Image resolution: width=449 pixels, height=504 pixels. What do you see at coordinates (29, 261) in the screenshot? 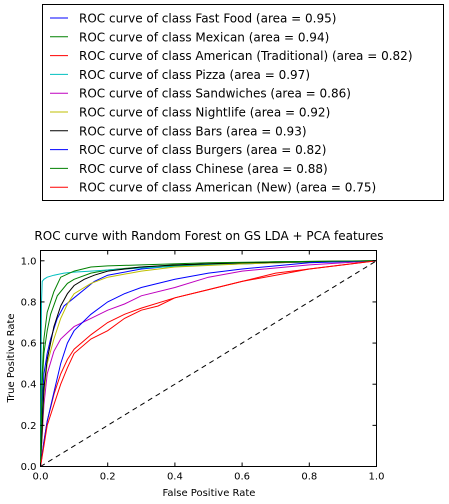
I see `y-tick-label-5: 1.0` at bounding box center [29, 261].